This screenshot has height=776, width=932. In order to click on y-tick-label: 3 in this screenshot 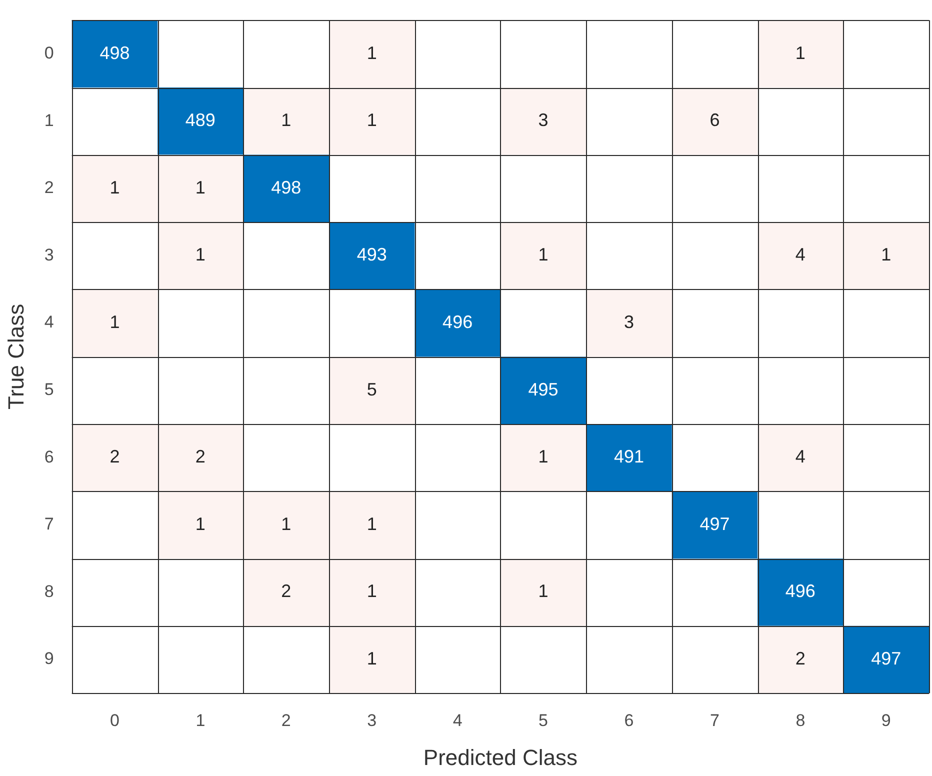, I will do `click(49, 254)`.